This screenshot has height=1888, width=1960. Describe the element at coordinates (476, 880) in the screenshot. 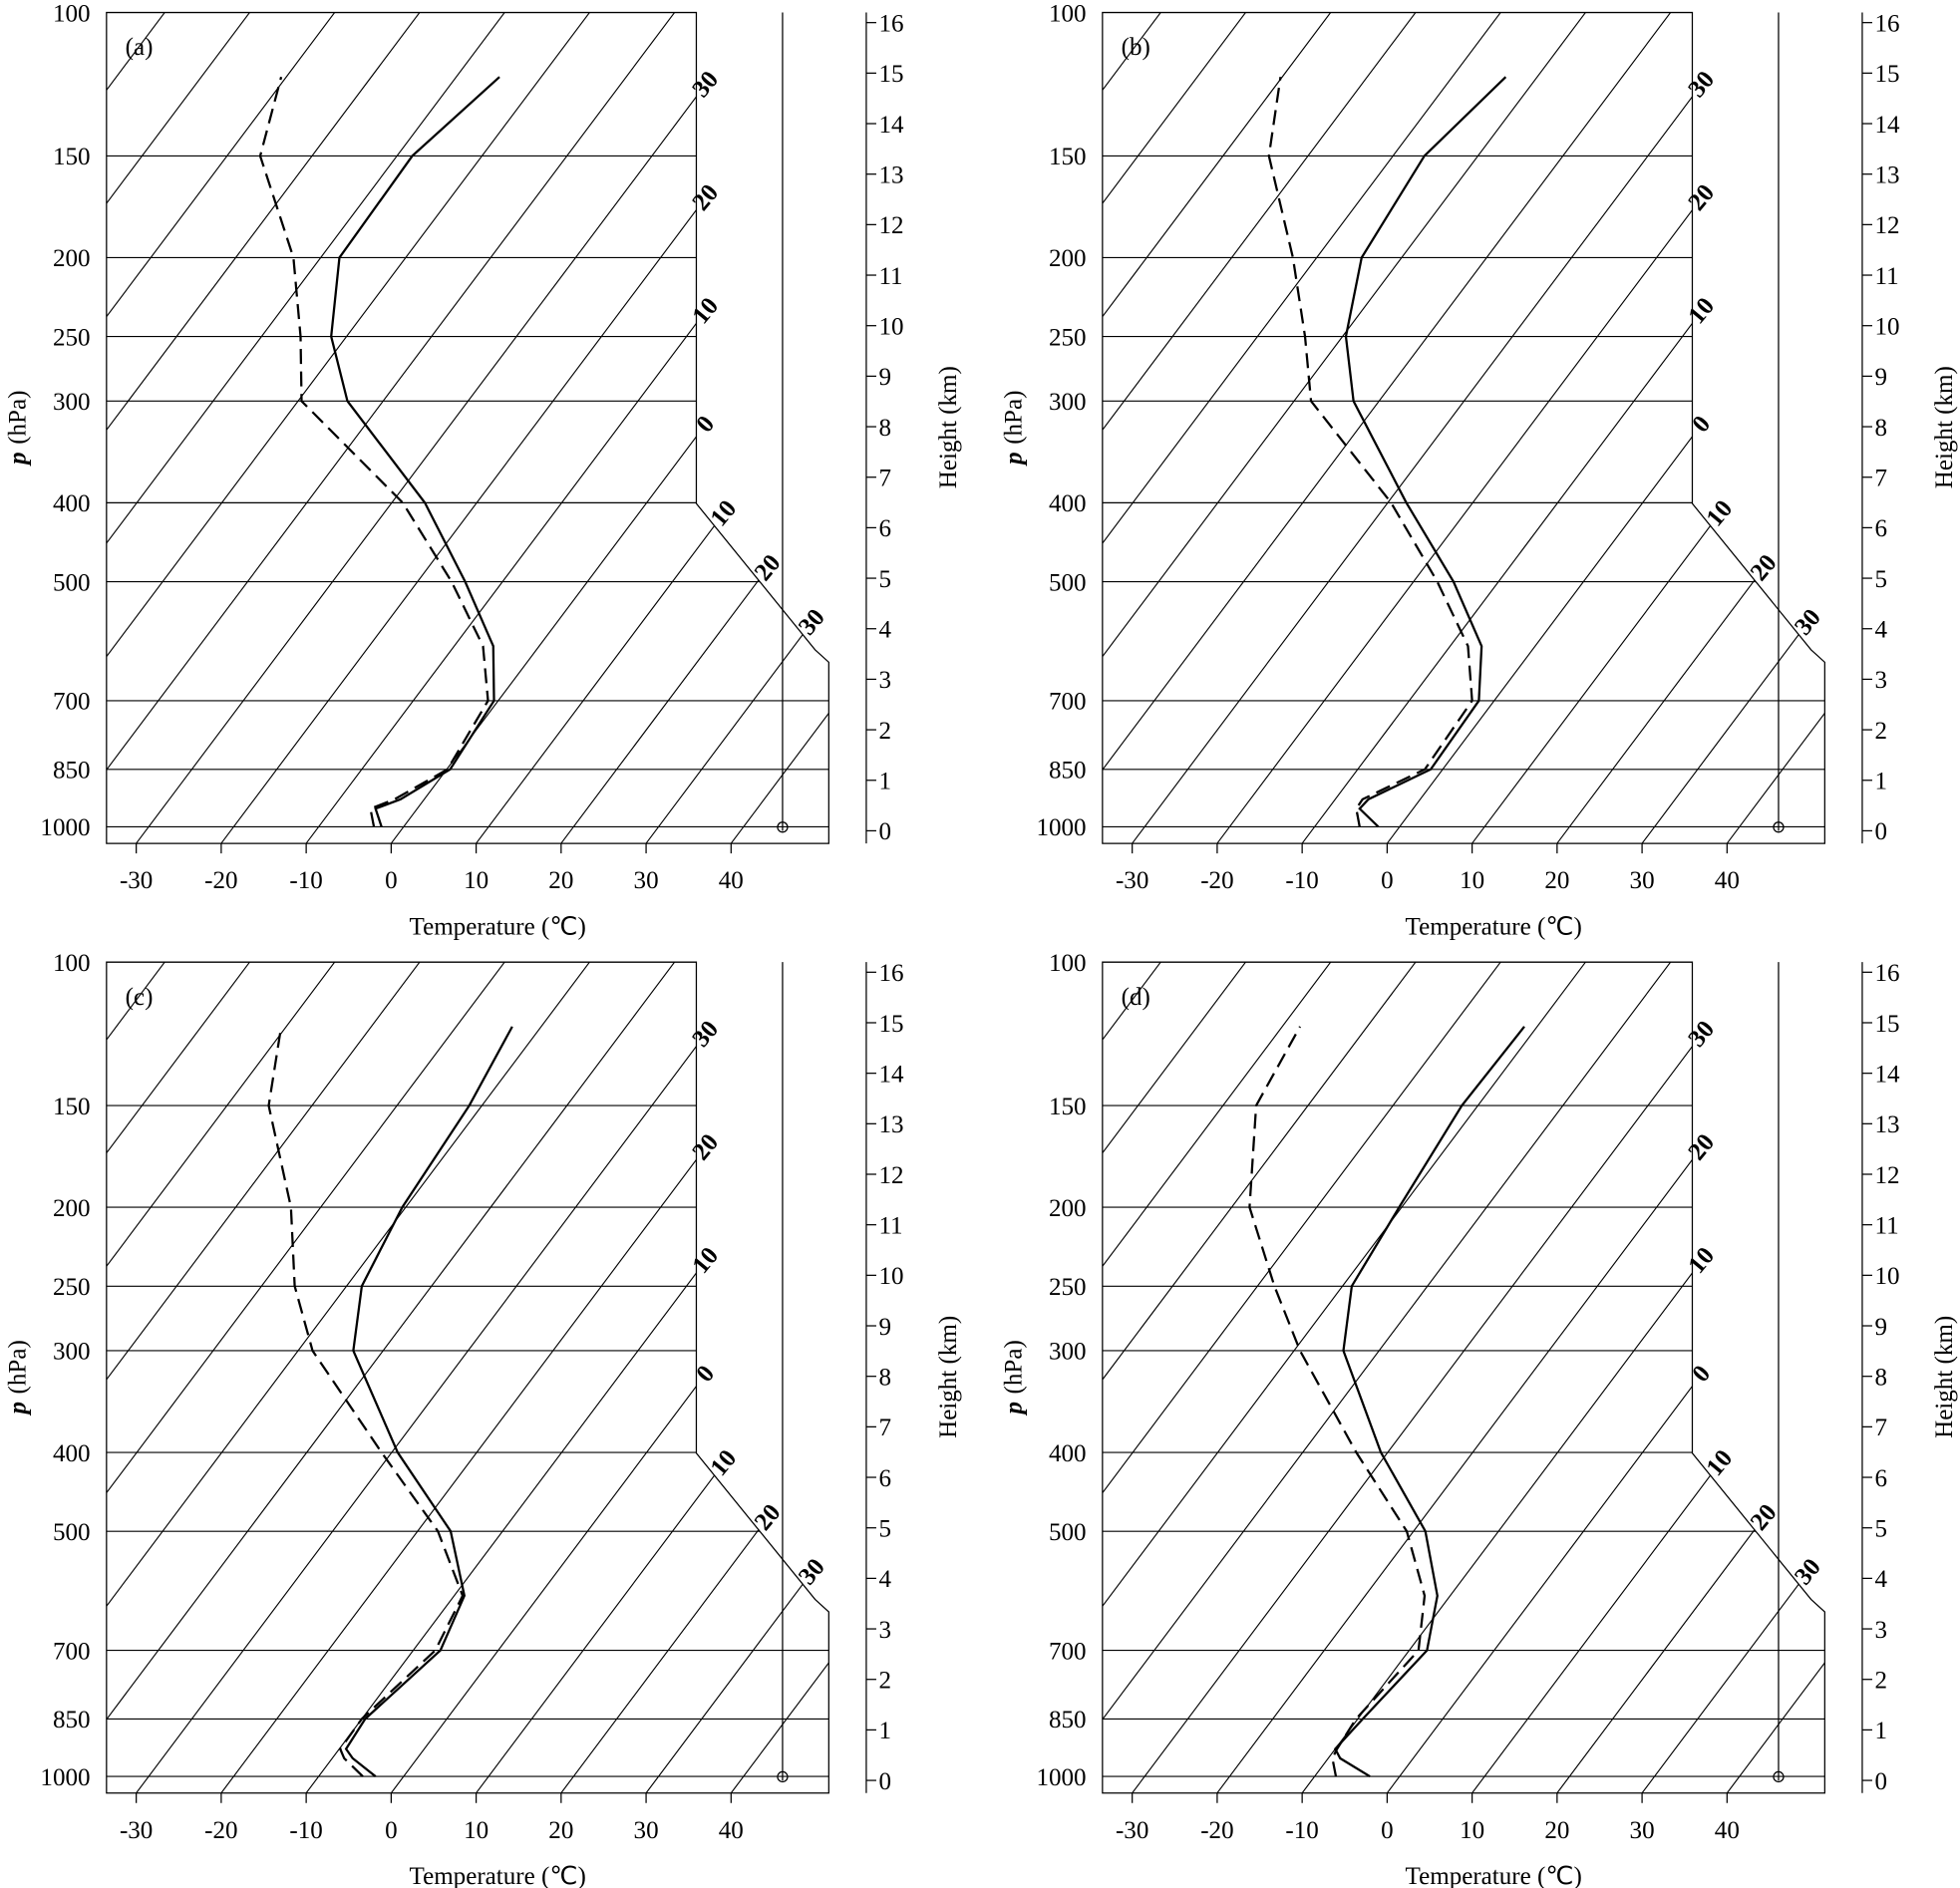

I see `x-tick-label: 10` at that location.